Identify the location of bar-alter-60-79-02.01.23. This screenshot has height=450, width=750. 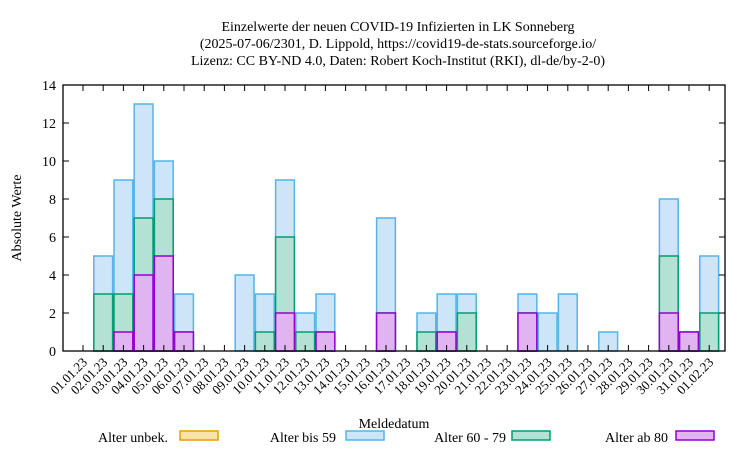
(103, 322).